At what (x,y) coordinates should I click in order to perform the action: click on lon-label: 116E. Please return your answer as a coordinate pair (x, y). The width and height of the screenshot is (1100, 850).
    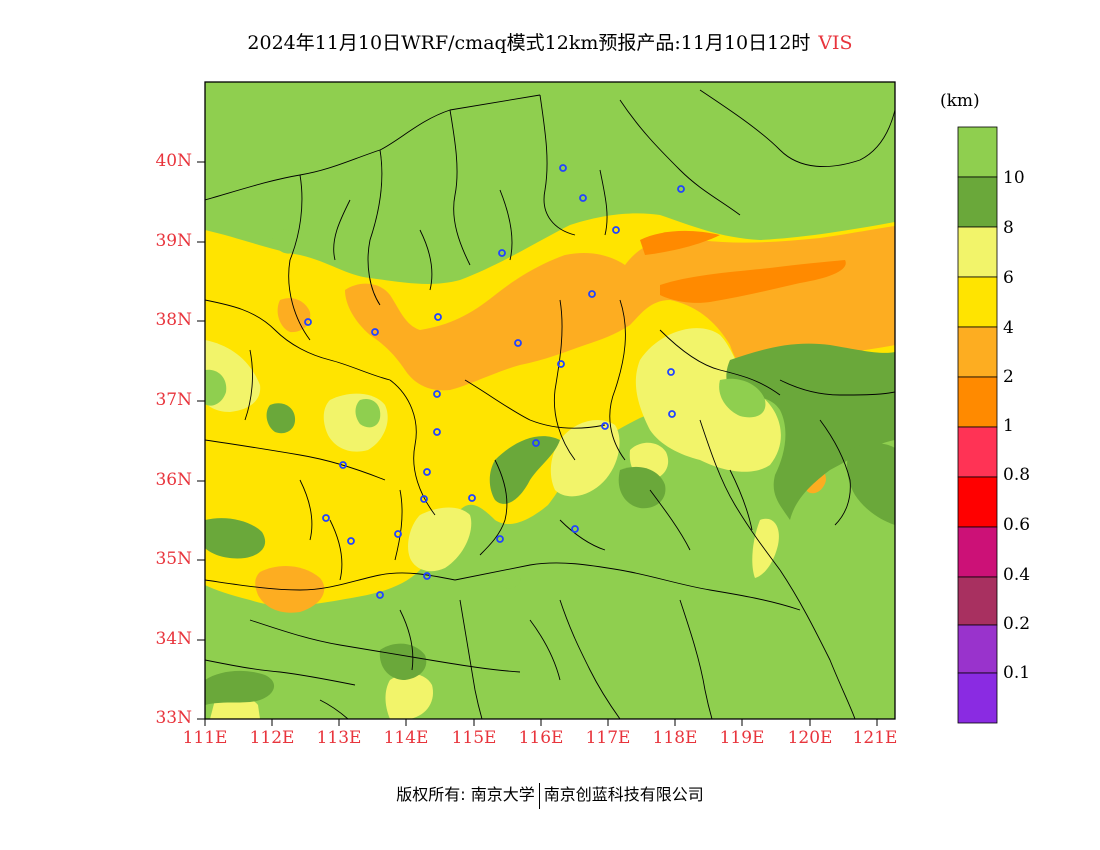
    Looking at the image, I should click on (541, 738).